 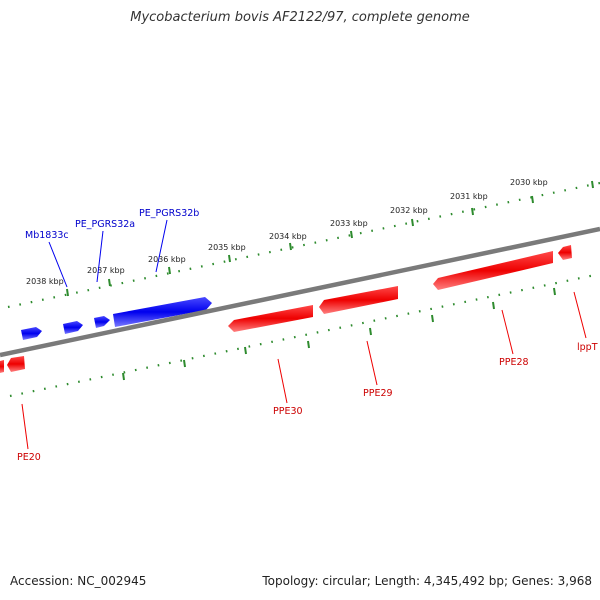 I want to click on gene-arrow-ppe30, so click(x=270, y=318).